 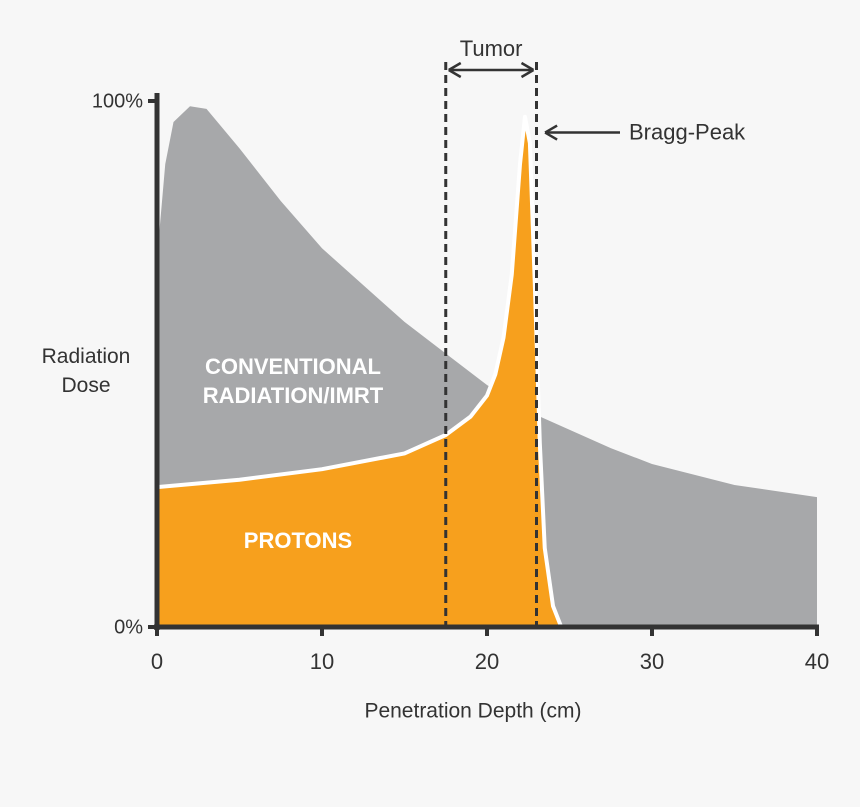 I want to click on x-axis-label: Penetration Depth (cm), so click(x=472, y=711).